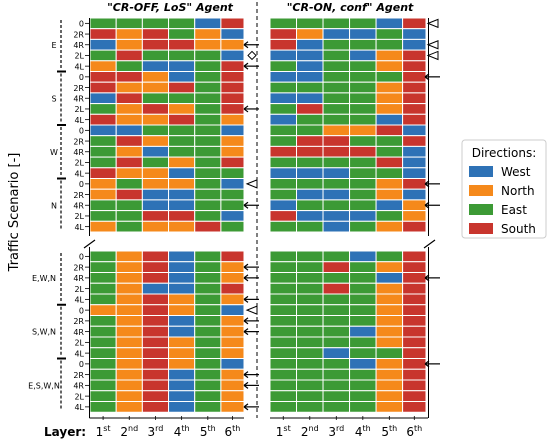 The height and width of the screenshot is (447, 550). Describe the element at coordinates (516, 172) in the screenshot. I see `legend-entry-label: West` at that location.